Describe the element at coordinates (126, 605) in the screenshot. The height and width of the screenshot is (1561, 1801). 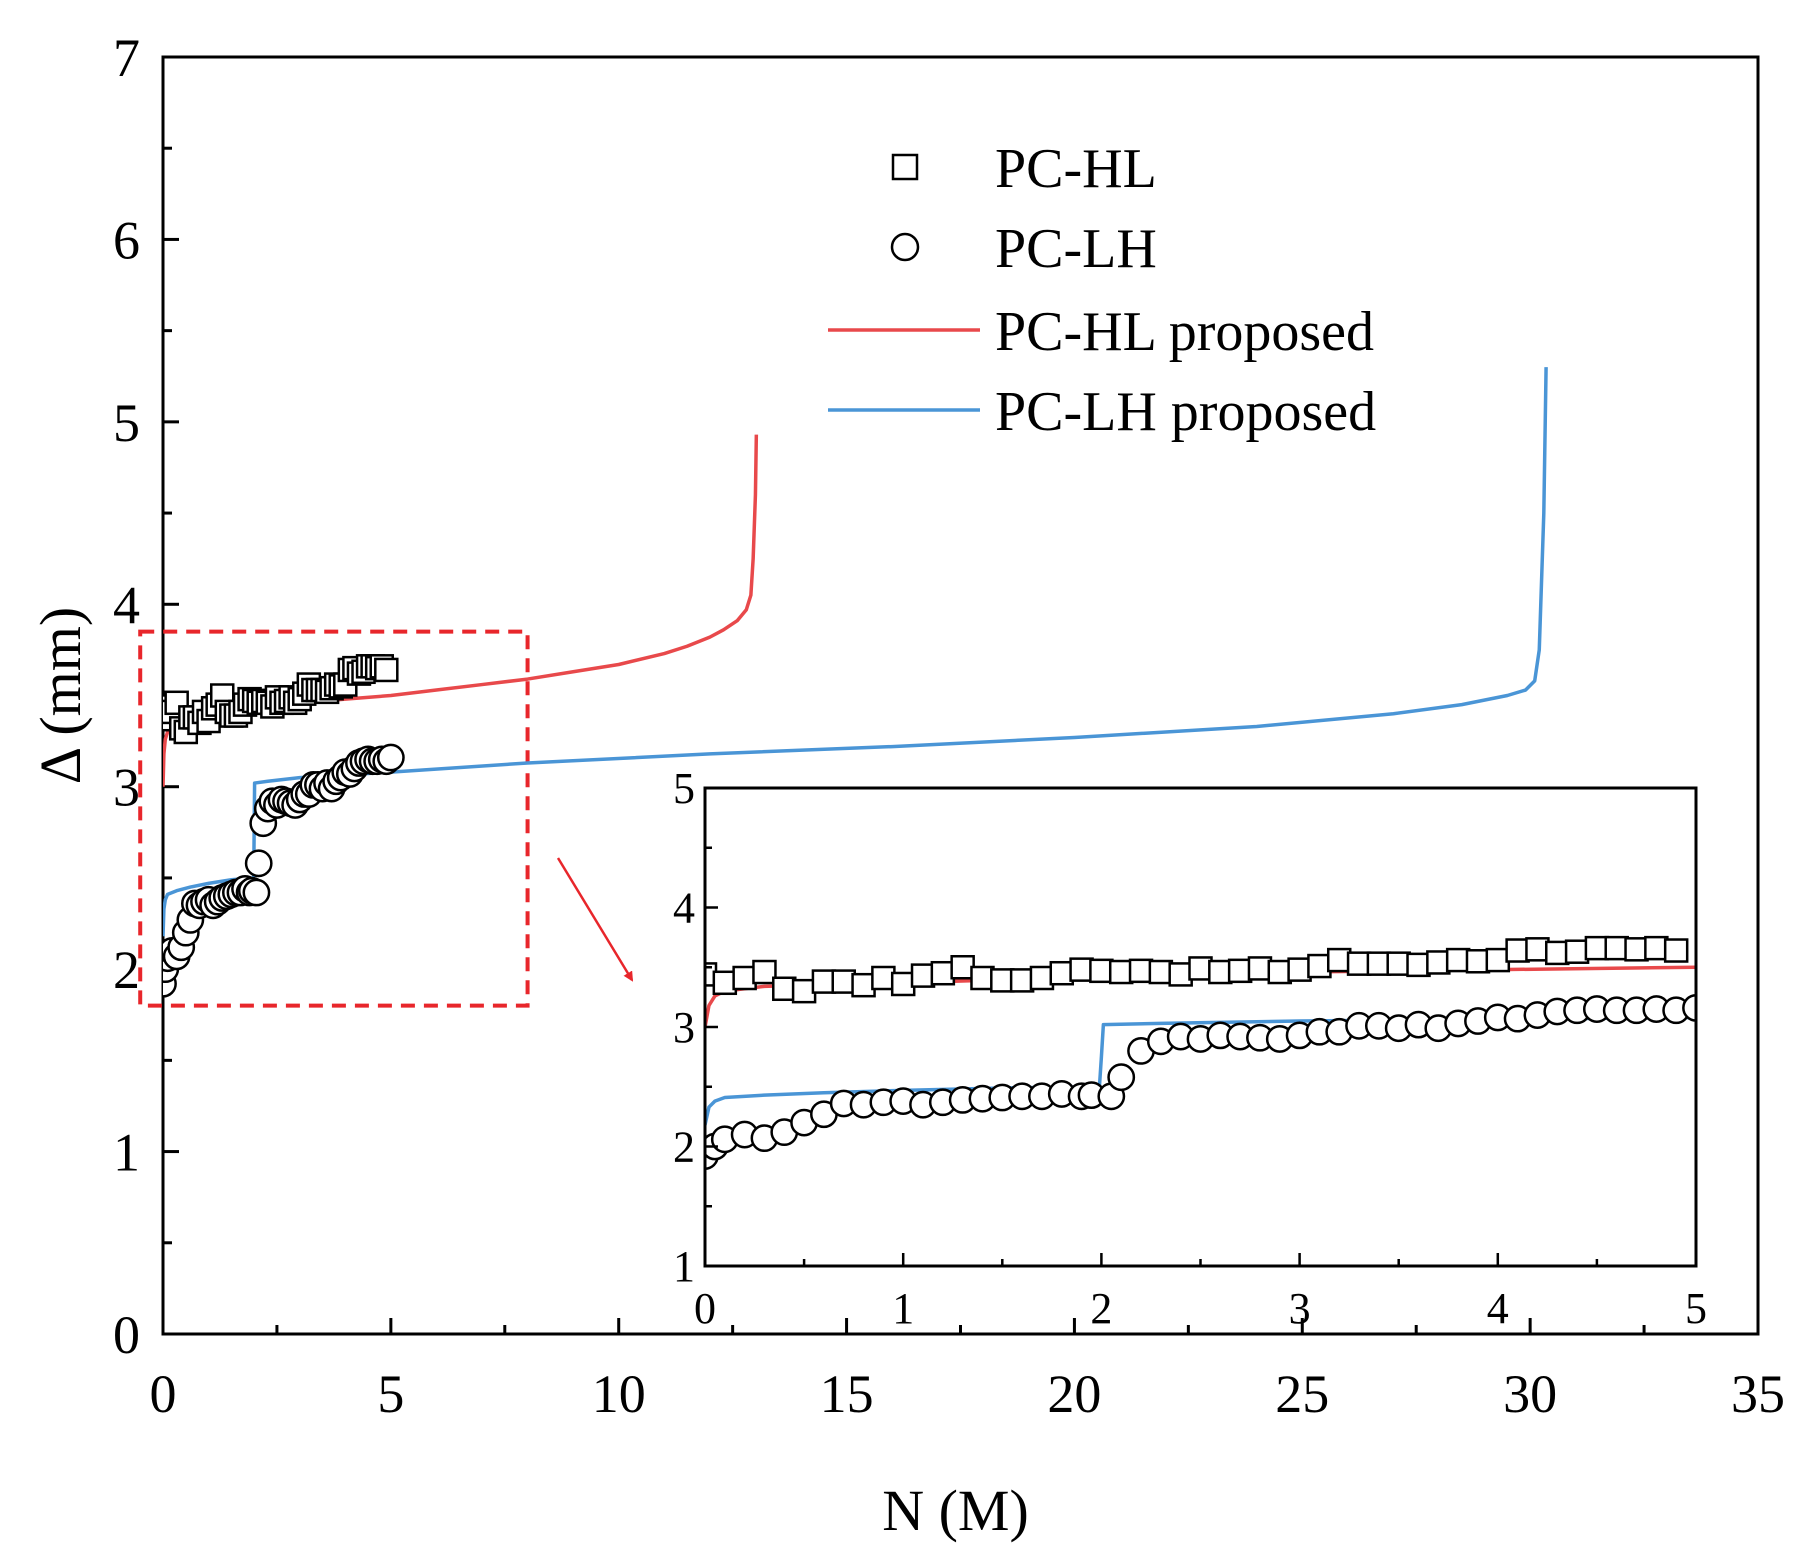
I see `y-tick-label: 4` at that location.